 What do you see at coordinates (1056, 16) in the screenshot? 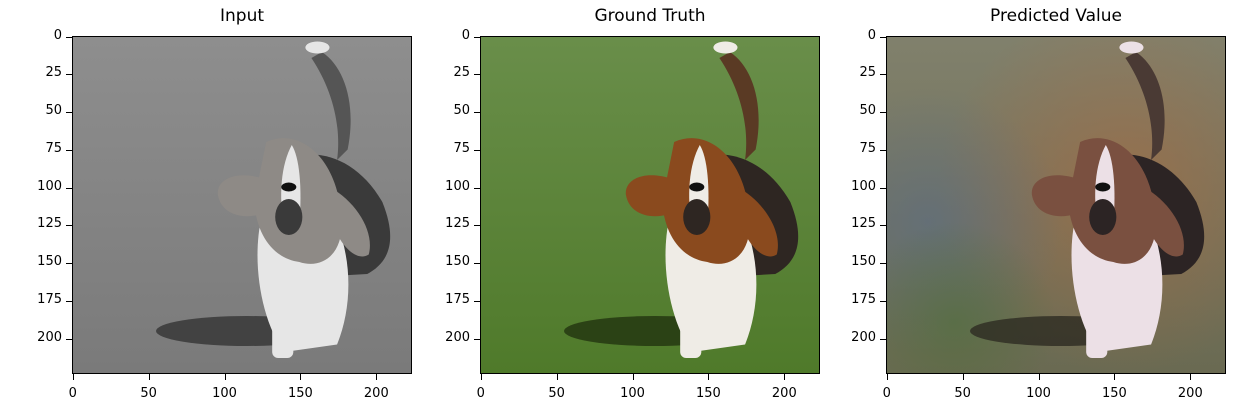
I see `panel-title: Predicted Value` at bounding box center [1056, 16].